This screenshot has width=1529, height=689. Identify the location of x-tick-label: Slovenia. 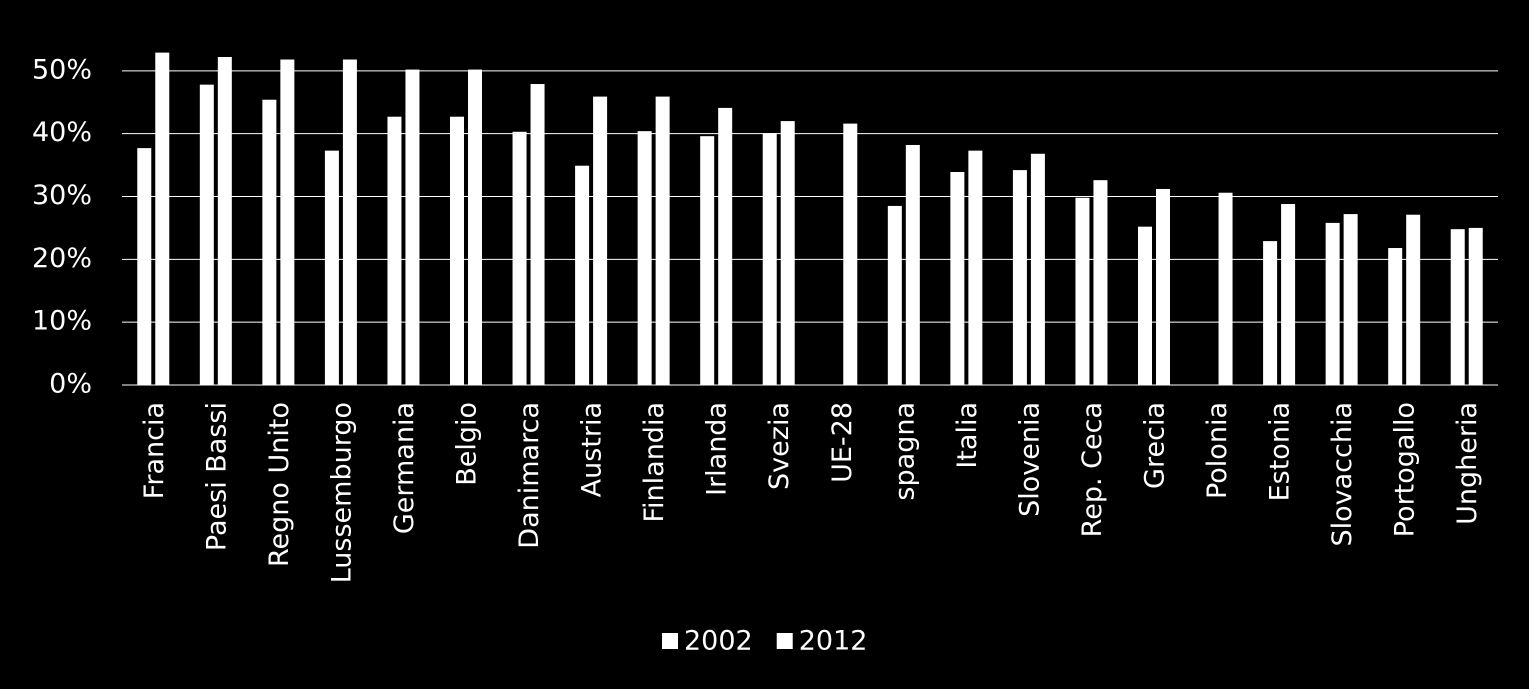
(1029, 459).